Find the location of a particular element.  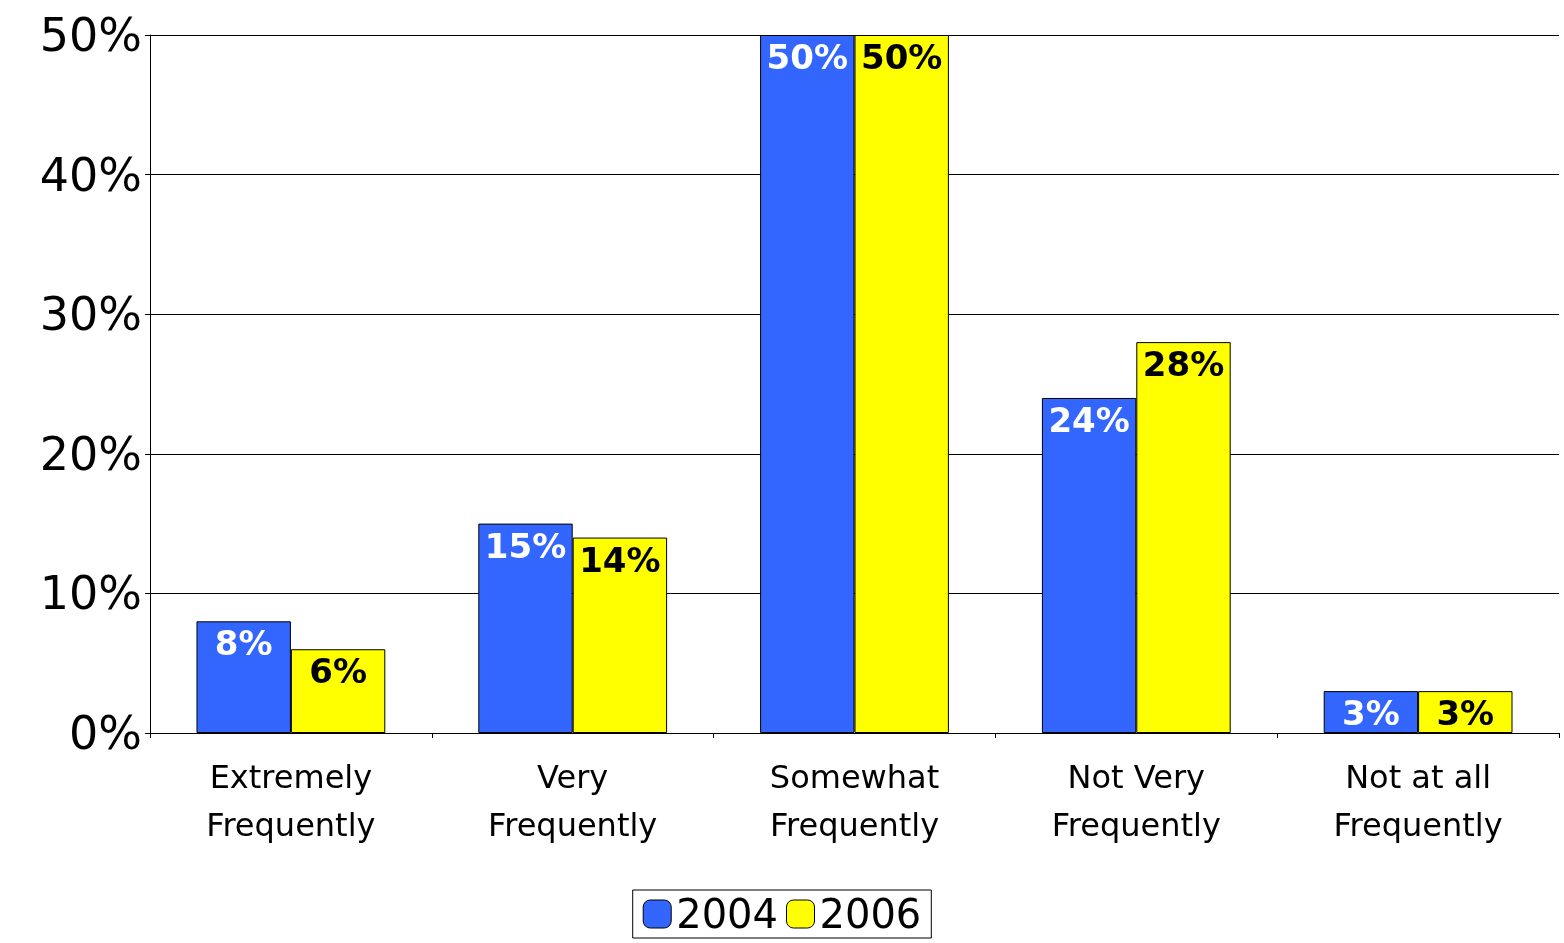

data-label: 15% is located at coordinates (525, 545).